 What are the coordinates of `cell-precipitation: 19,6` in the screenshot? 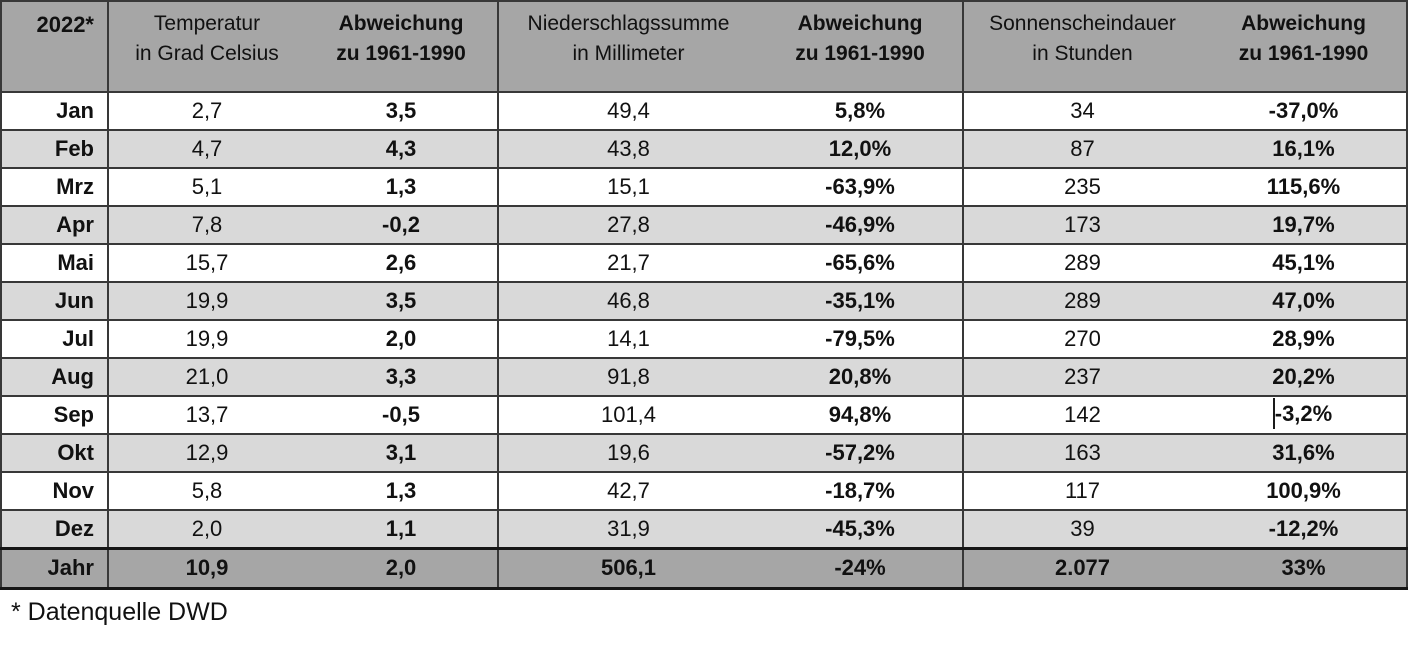 It's located at (627, 452).